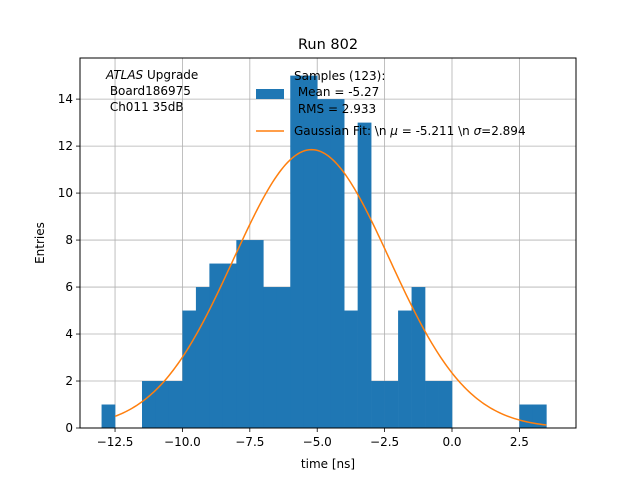  I want to click on annotation: ATLAS Upgrade Board186975 Ch011 35dB, so click(151, 91).